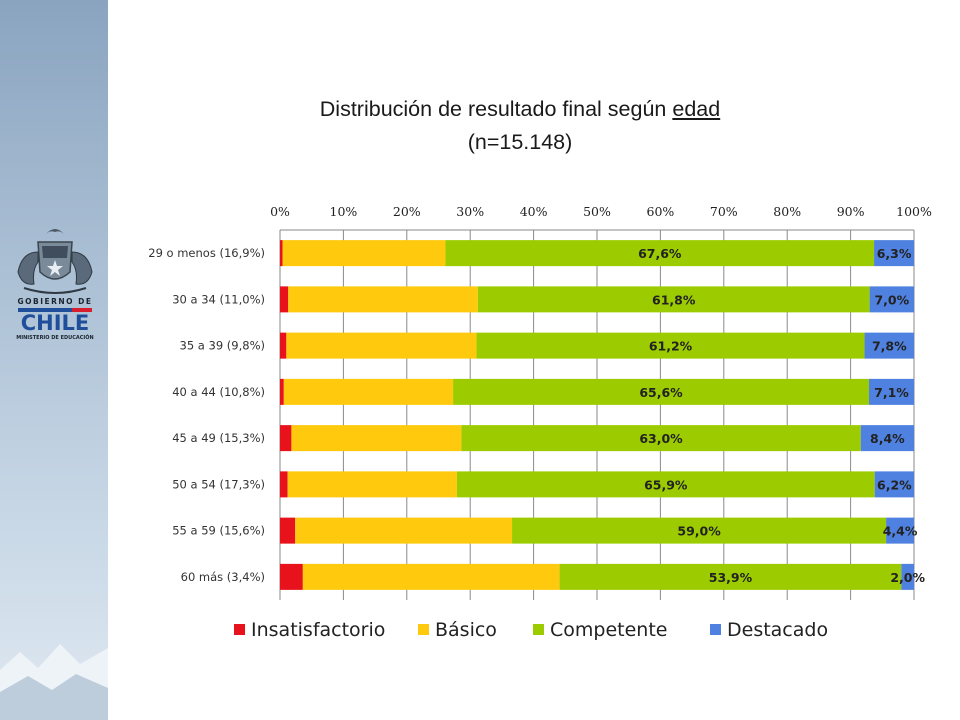 The width and height of the screenshot is (960, 720). I want to click on legend-label: Insatisfactorio, so click(318, 630).